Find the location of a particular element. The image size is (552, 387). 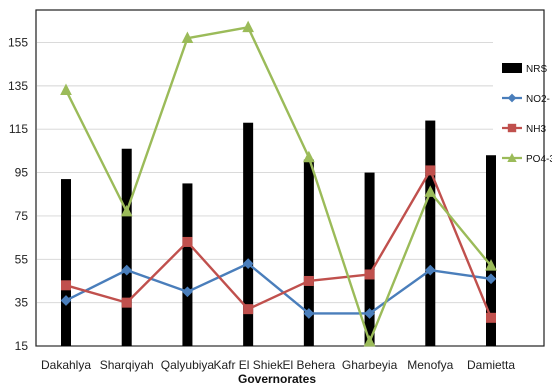

point-no2-menofya is located at coordinates (430, 270).